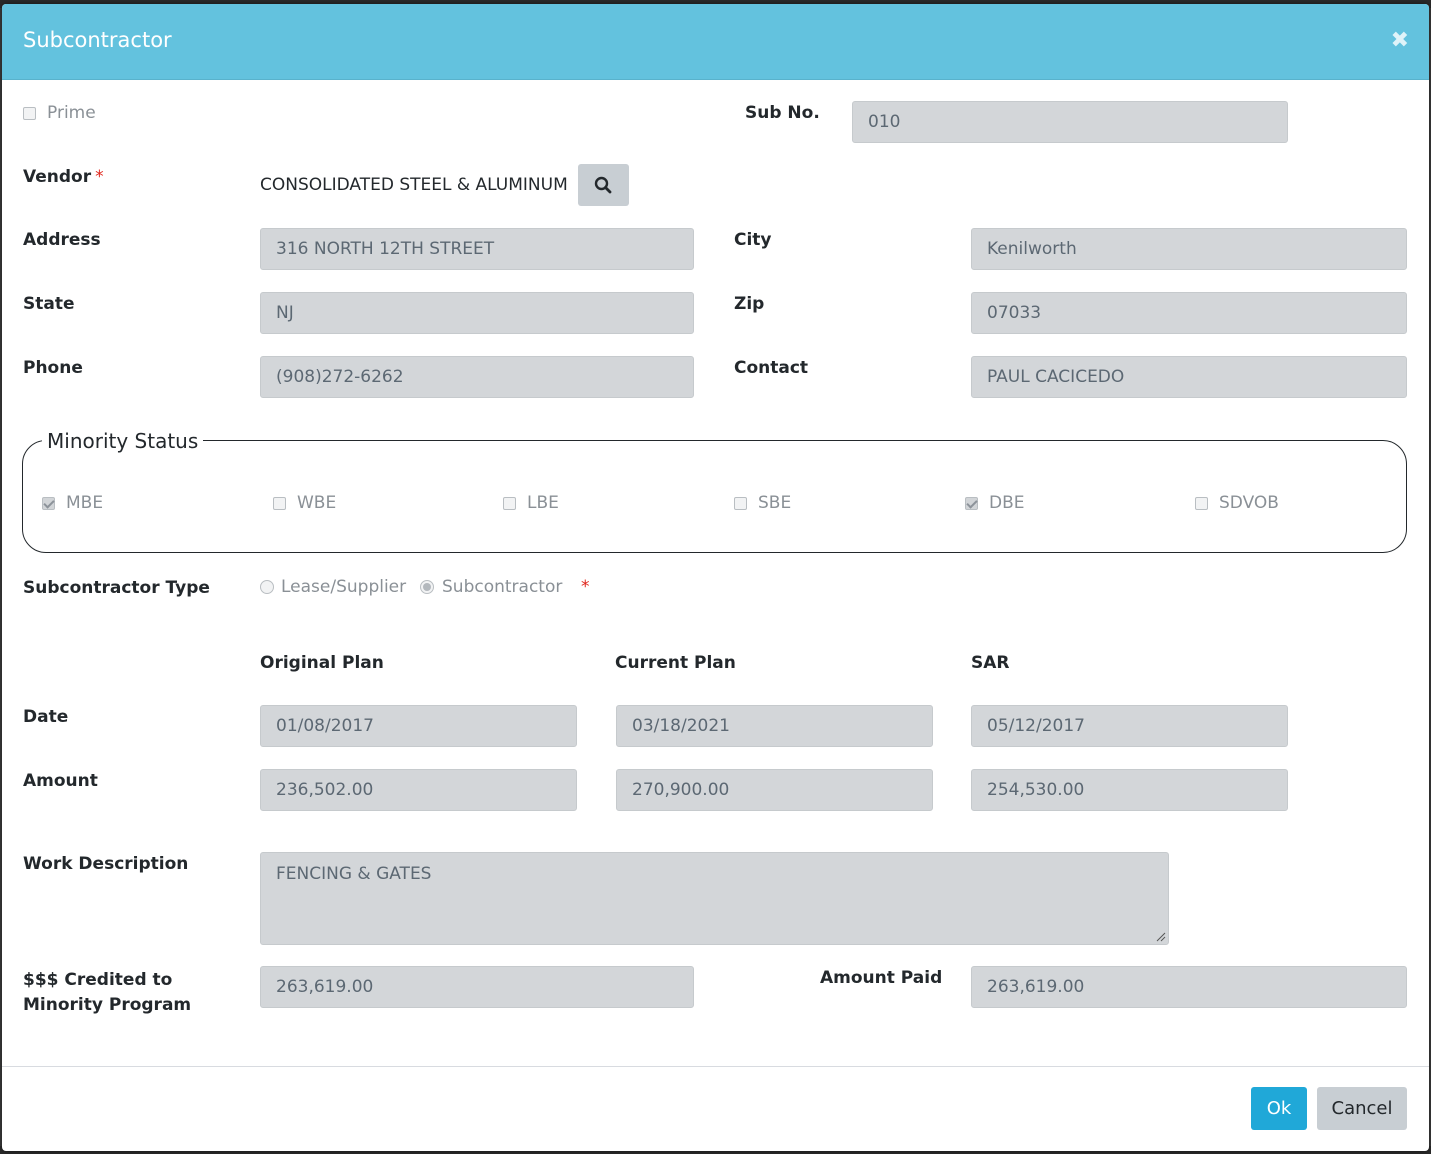  What do you see at coordinates (418, 790) in the screenshot?
I see `original-plan-amount-field: 236,502.00` at bounding box center [418, 790].